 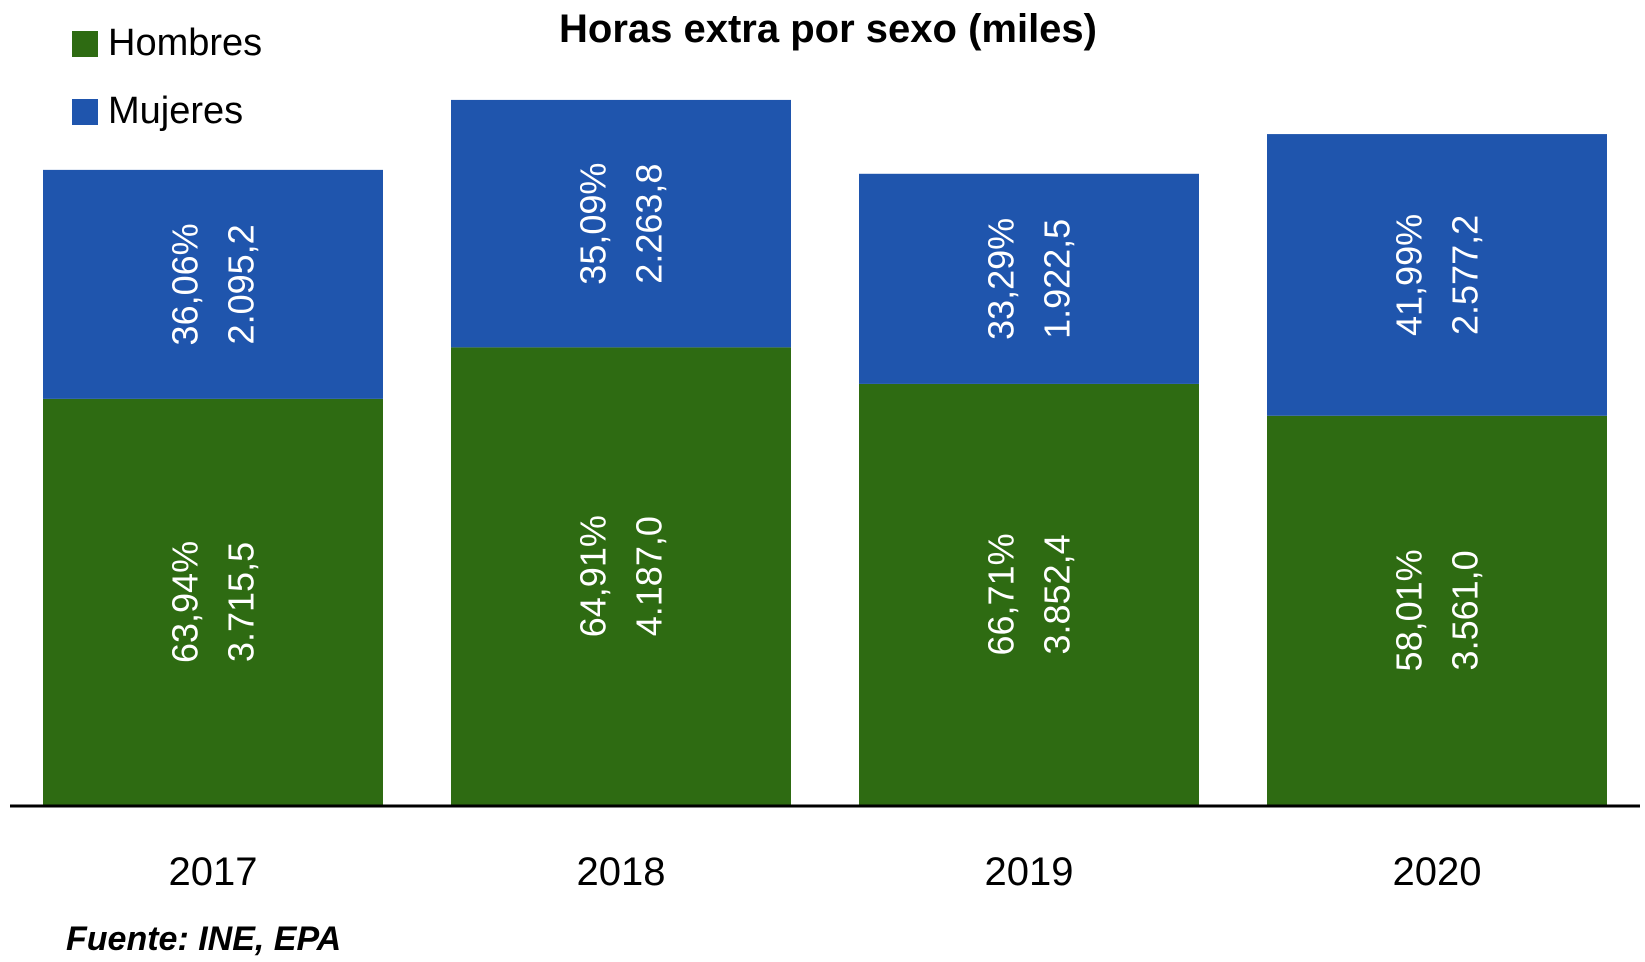 I want to click on x-tick-label-2017: 2017, so click(x=213, y=872).